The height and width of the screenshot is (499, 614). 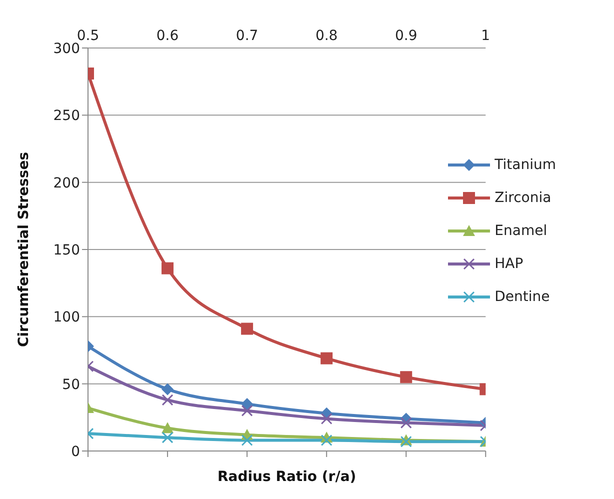 I want to click on legend-label: Enamel, so click(x=521, y=230).